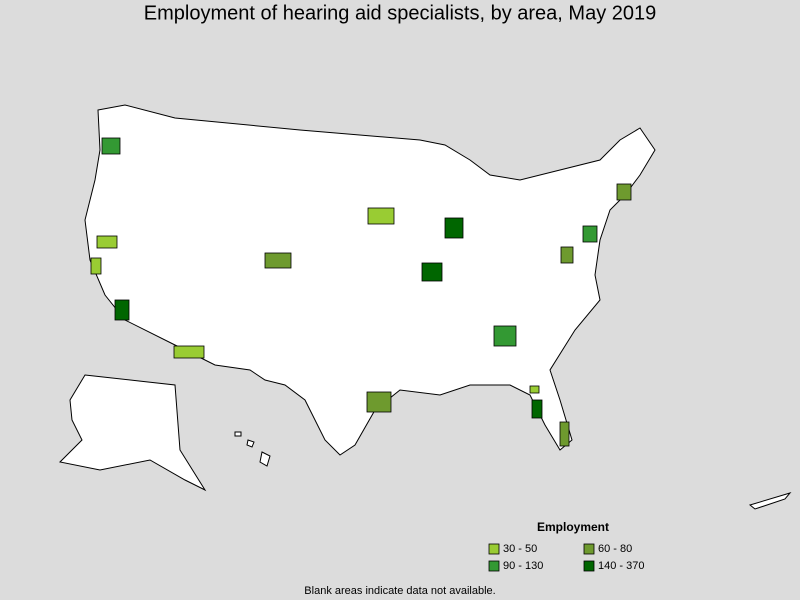 The image size is (800, 600). What do you see at coordinates (621, 566) in the screenshot?
I see `legend-label: 140 - 370` at bounding box center [621, 566].